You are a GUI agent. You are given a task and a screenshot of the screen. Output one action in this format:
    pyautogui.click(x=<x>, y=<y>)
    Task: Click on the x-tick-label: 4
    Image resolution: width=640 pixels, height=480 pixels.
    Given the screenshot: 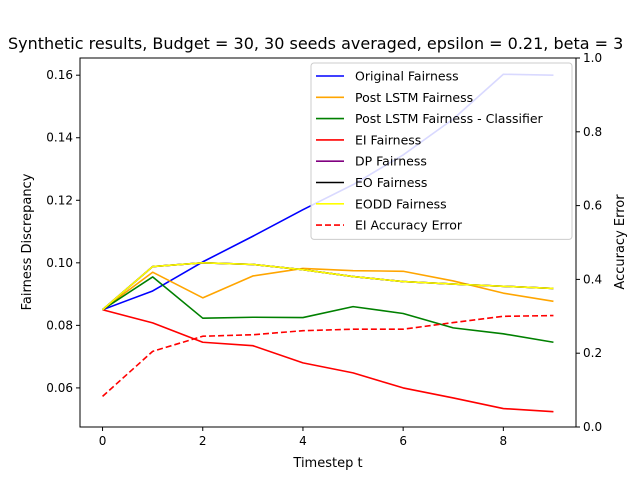 What is the action you would take?
    pyautogui.click(x=303, y=441)
    